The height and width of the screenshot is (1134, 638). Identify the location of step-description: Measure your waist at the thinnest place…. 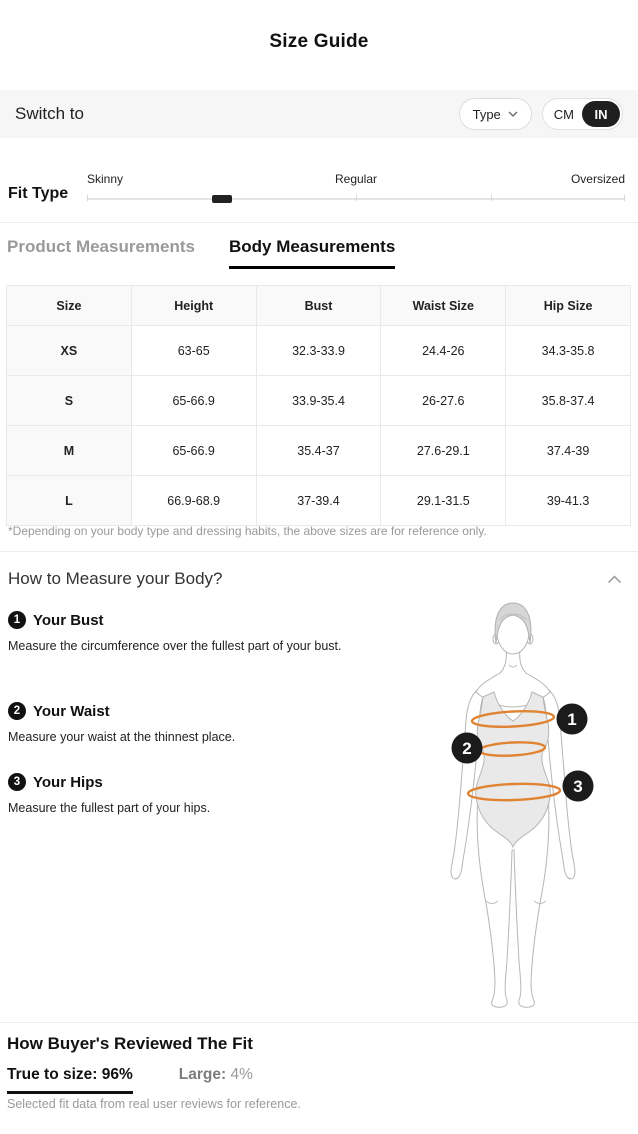
(122, 737).